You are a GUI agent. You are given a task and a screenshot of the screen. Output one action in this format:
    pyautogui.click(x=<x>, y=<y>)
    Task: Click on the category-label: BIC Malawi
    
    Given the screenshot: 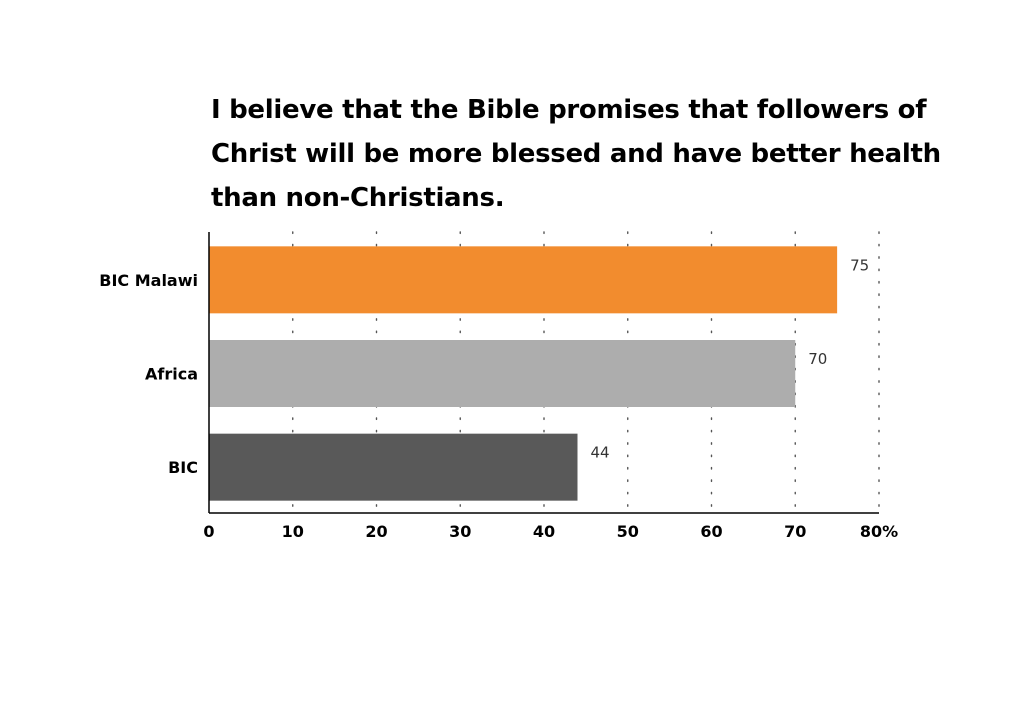 What is the action you would take?
    pyautogui.click(x=148, y=280)
    